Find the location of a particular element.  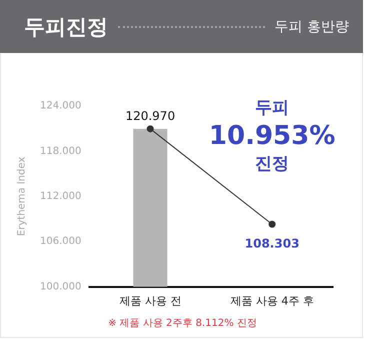

annotation: 두피 is located at coordinates (272, 108).